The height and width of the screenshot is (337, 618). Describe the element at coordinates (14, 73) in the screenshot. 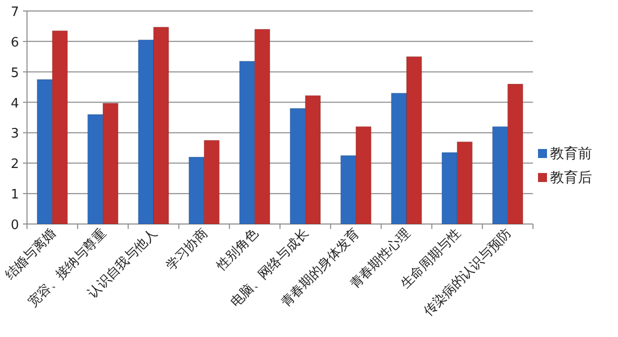

I see `y-tick-label: 5` at that location.